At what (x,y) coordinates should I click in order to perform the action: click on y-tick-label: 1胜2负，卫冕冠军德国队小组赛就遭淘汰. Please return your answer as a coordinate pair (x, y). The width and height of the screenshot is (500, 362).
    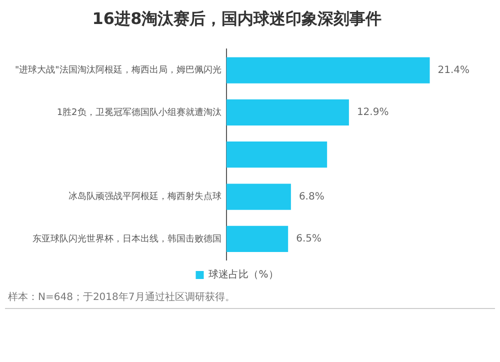
    Looking at the image, I should click on (139, 112).